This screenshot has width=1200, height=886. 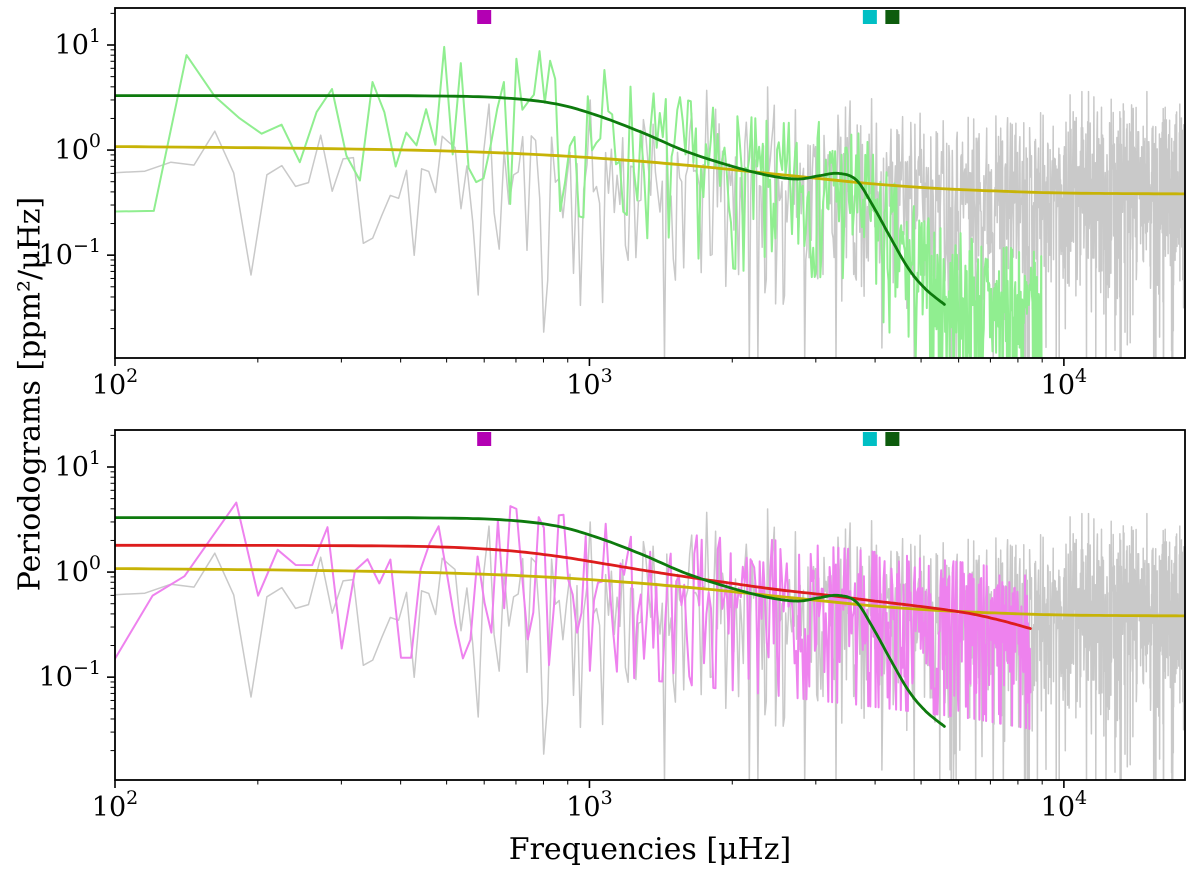 What do you see at coordinates (30, 394) in the screenshot?
I see `y-axis-label: Periodograms [ppm²/μHz]` at bounding box center [30, 394].